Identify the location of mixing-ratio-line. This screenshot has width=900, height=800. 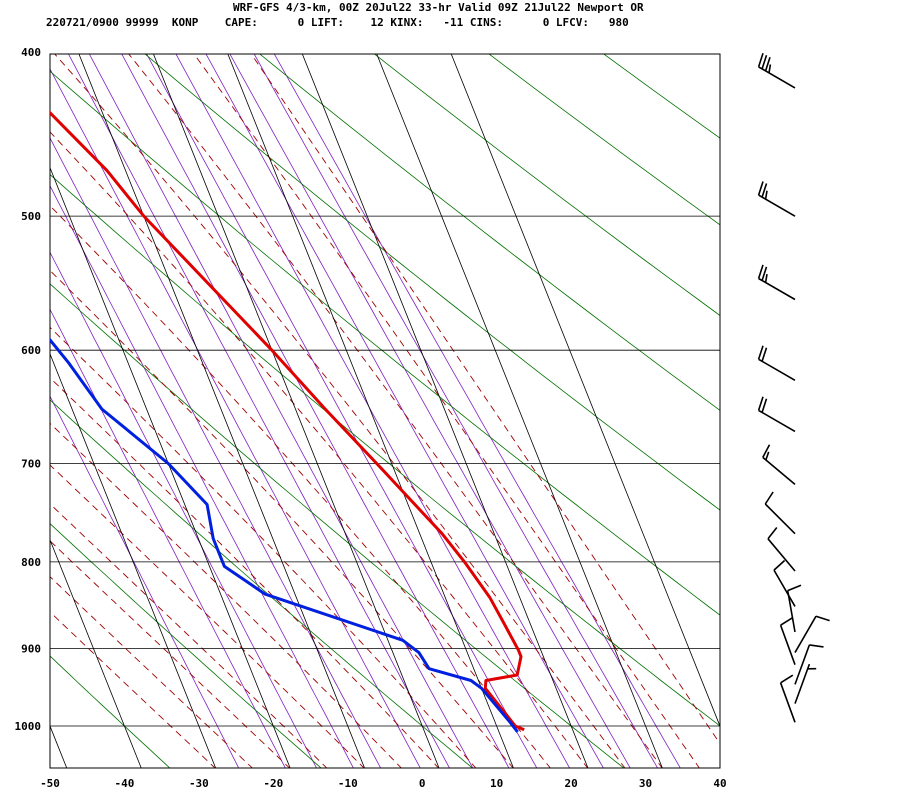
(145, 581).